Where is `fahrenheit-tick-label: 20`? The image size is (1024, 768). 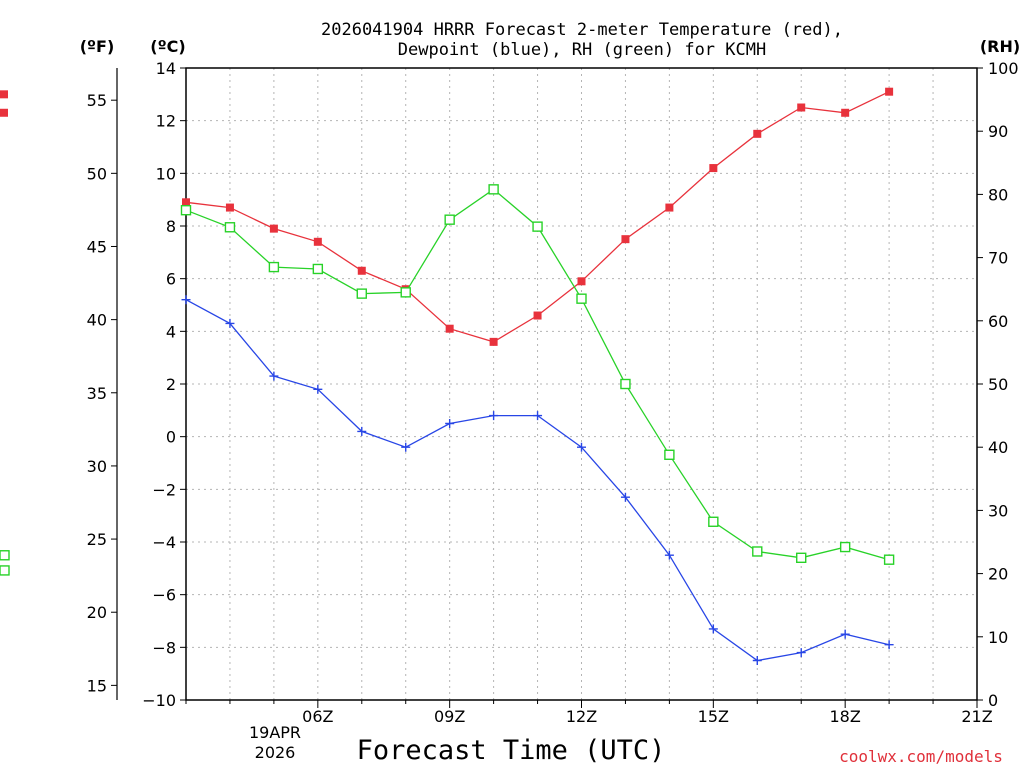
fahrenheit-tick-label: 20 is located at coordinates (97, 612).